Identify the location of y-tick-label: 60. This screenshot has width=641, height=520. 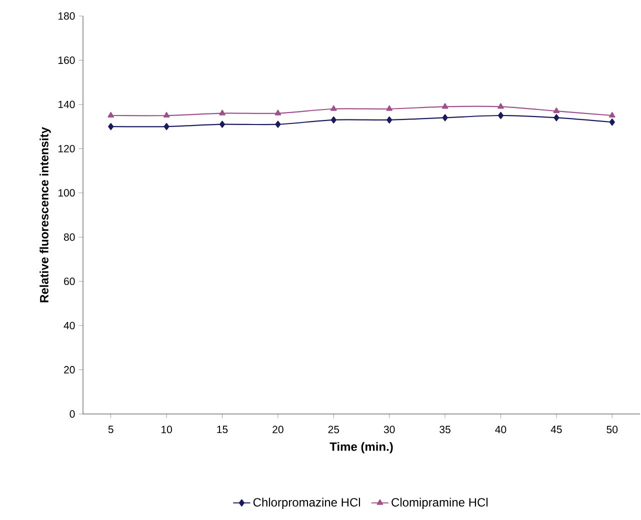
(69, 282).